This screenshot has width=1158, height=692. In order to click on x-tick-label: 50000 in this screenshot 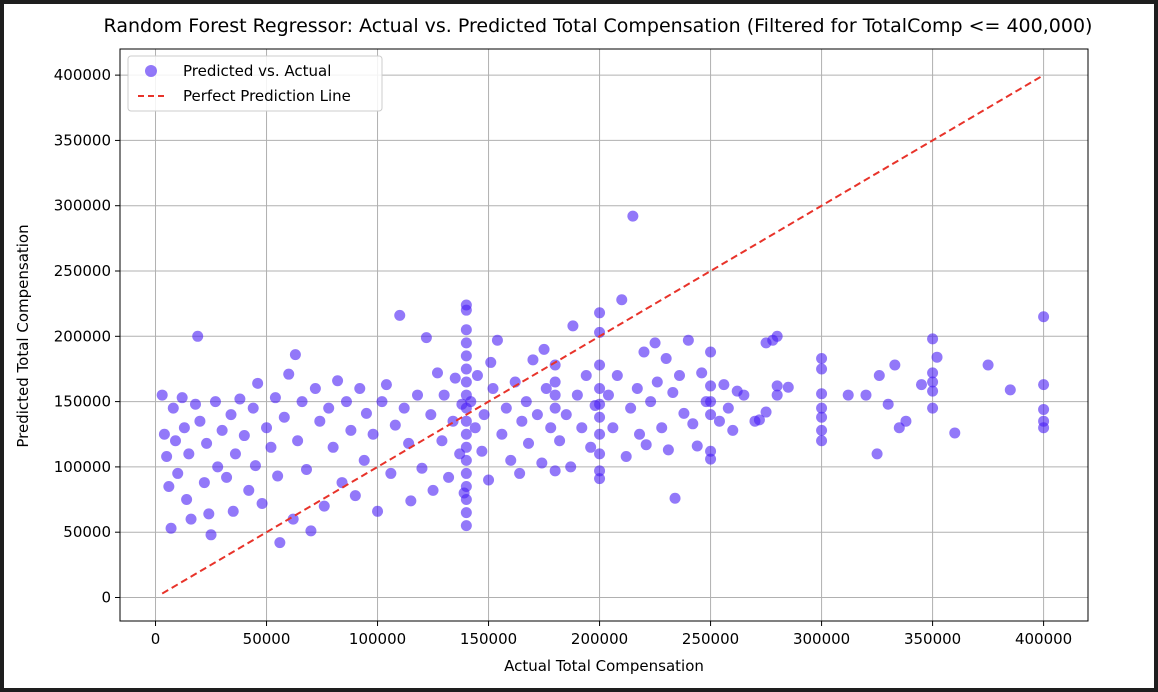, I will do `click(267, 639)`.